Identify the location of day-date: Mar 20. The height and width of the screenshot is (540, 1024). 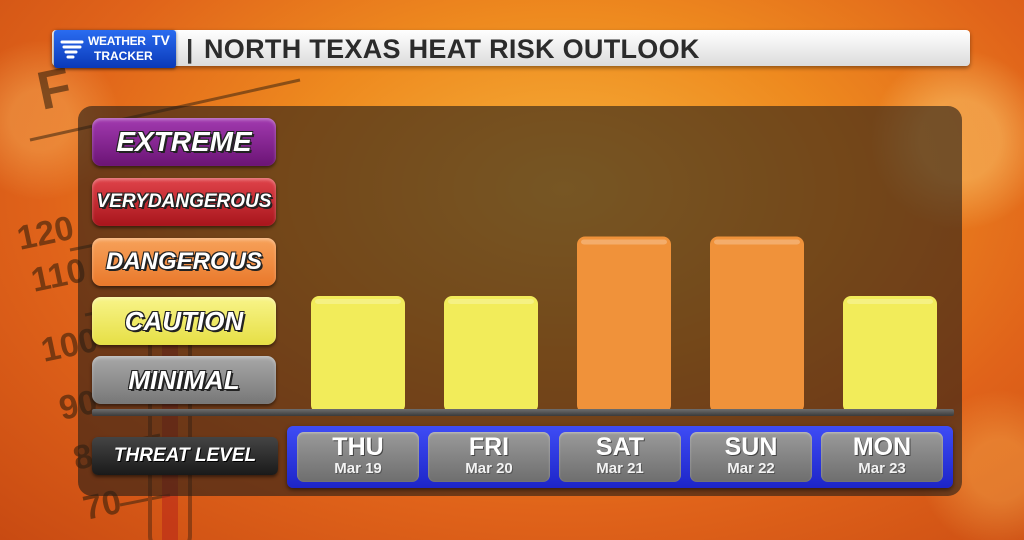
(489, 468).